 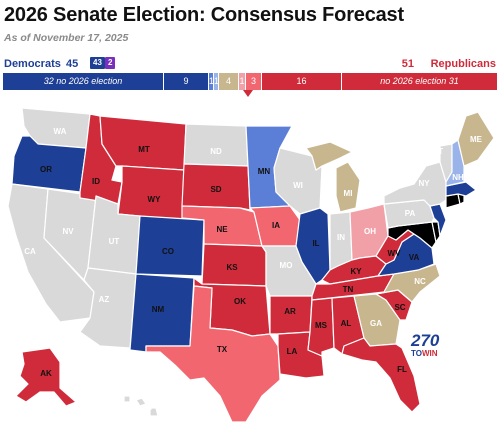 I want to click on state-tx, so click(x=213, y=354).